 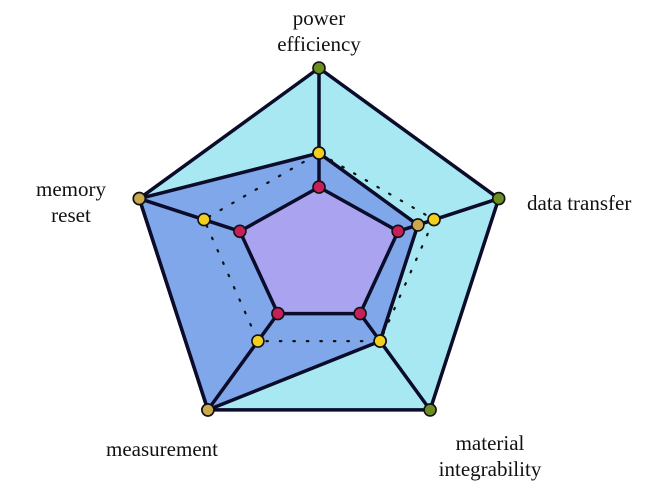 What do you see at coordinates (319, 68) in the screenshot?
I see `series-1-point-power` at bounding box center [319, 68].